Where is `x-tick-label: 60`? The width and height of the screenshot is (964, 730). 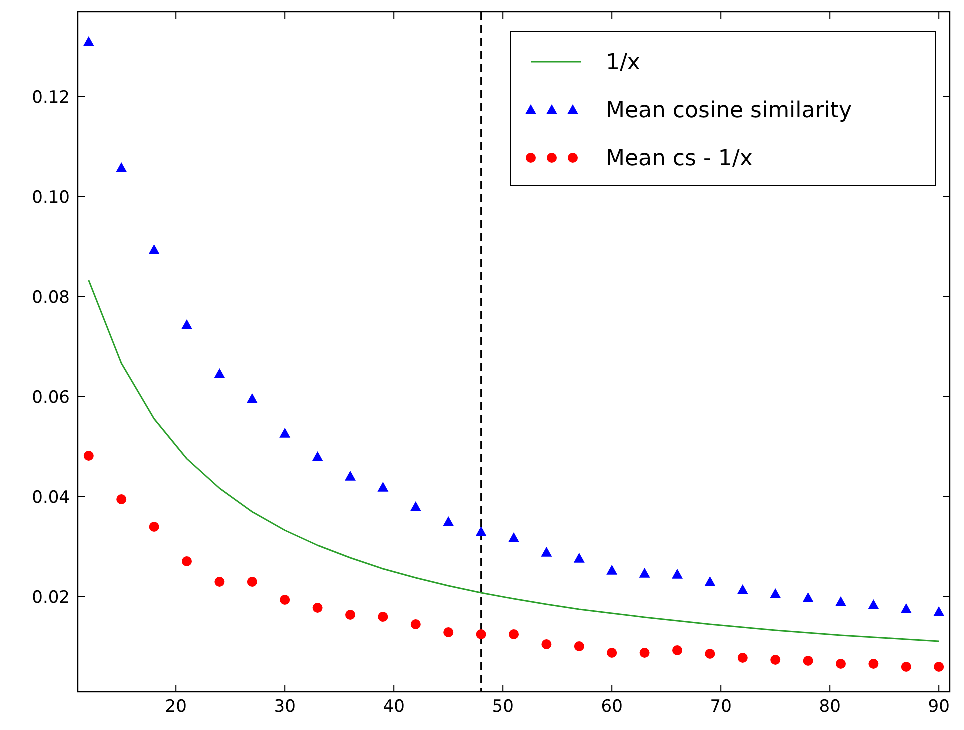 x-tick-label: 60 is located at coordinates (612, 707).